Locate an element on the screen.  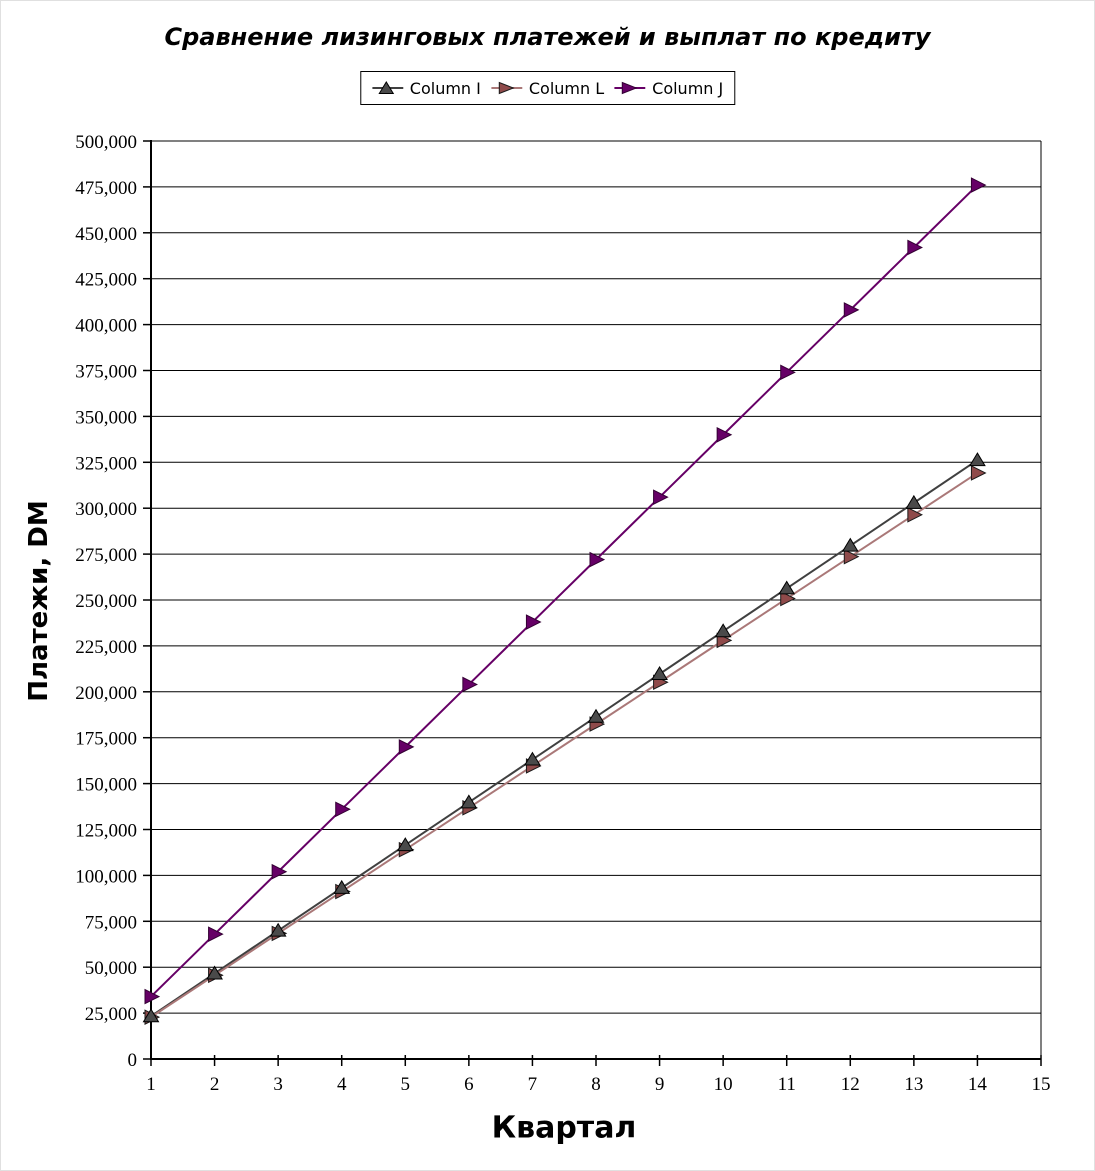
legend: Column I Column L Column J is located at coordinates (547, 88).